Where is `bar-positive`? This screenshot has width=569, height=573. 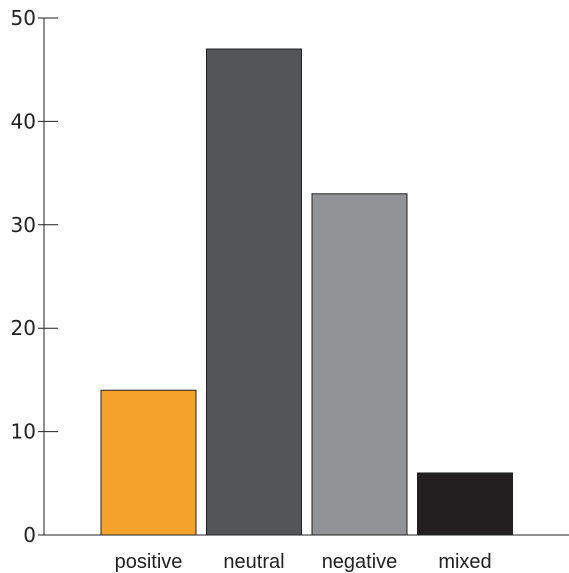 bar-positive is located at coordinates (148, 462).